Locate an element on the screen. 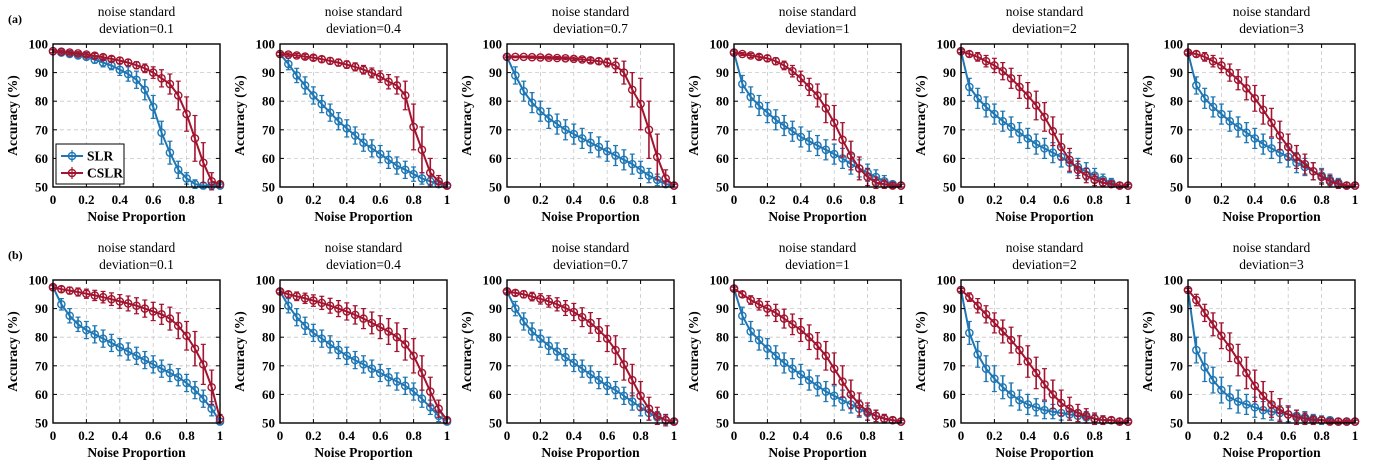 The height and width of the screenshot is (474, 1382). y-tick-label: 60 is located at coordinates (495, 158).